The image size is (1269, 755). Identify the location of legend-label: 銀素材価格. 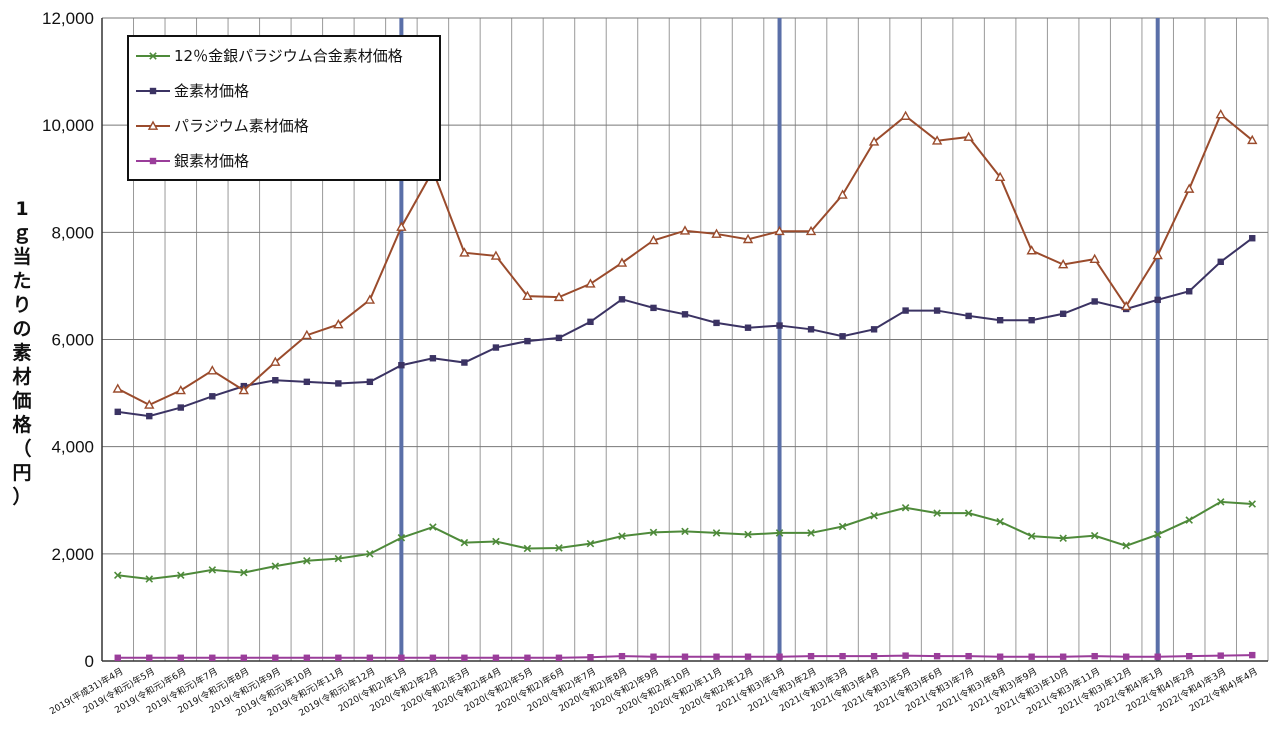
(211, 161).